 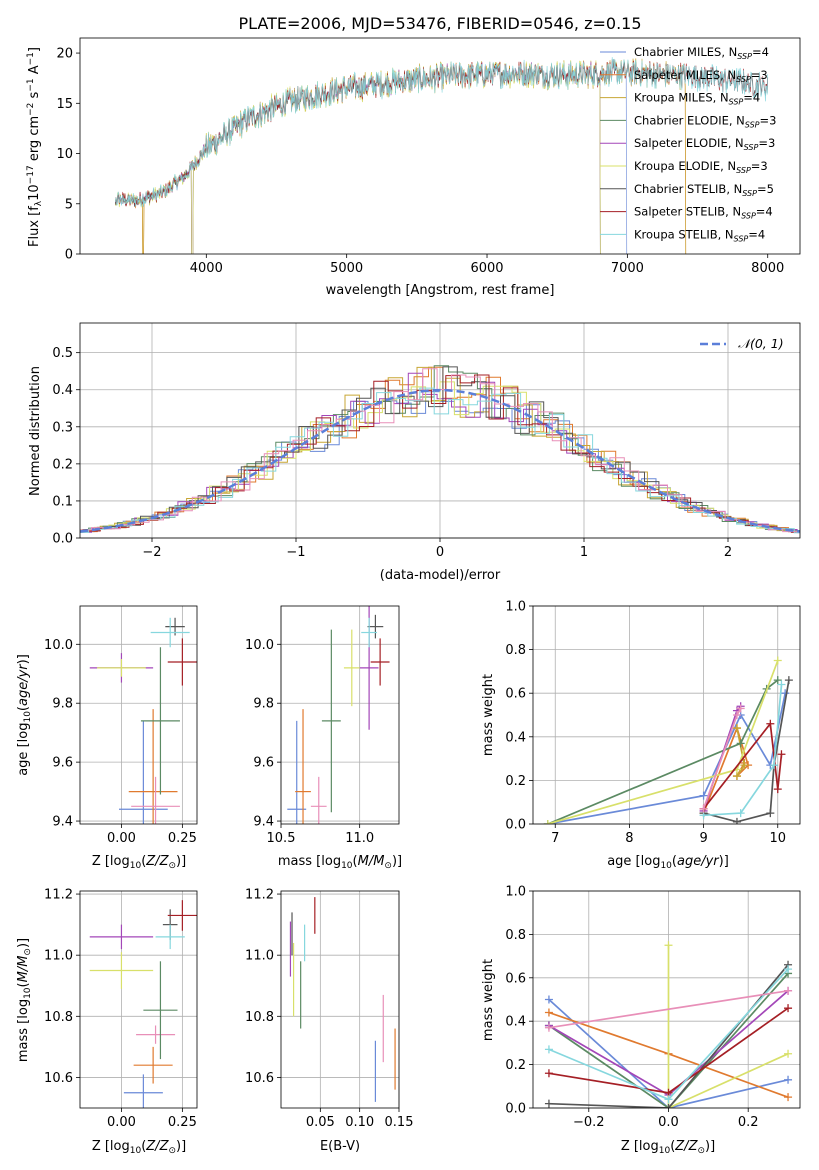 What do you see at coordinates (69, 255) in the screenshot?
I see `spectrum-ytick-label: 0` at bounding box center [69, 255].